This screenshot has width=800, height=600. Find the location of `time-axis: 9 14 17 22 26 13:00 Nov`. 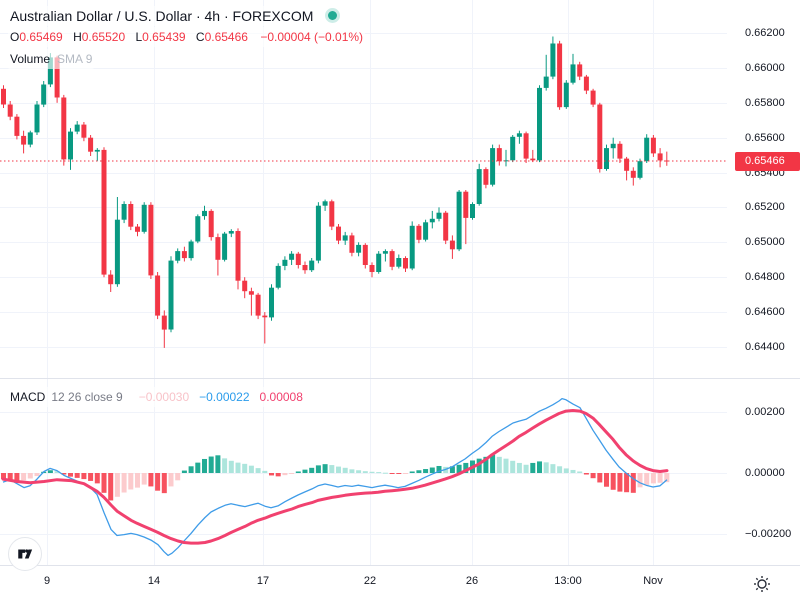

time-axis: 9 14 17 22 26 13:00 Nov is located at coordinates (400, 582).